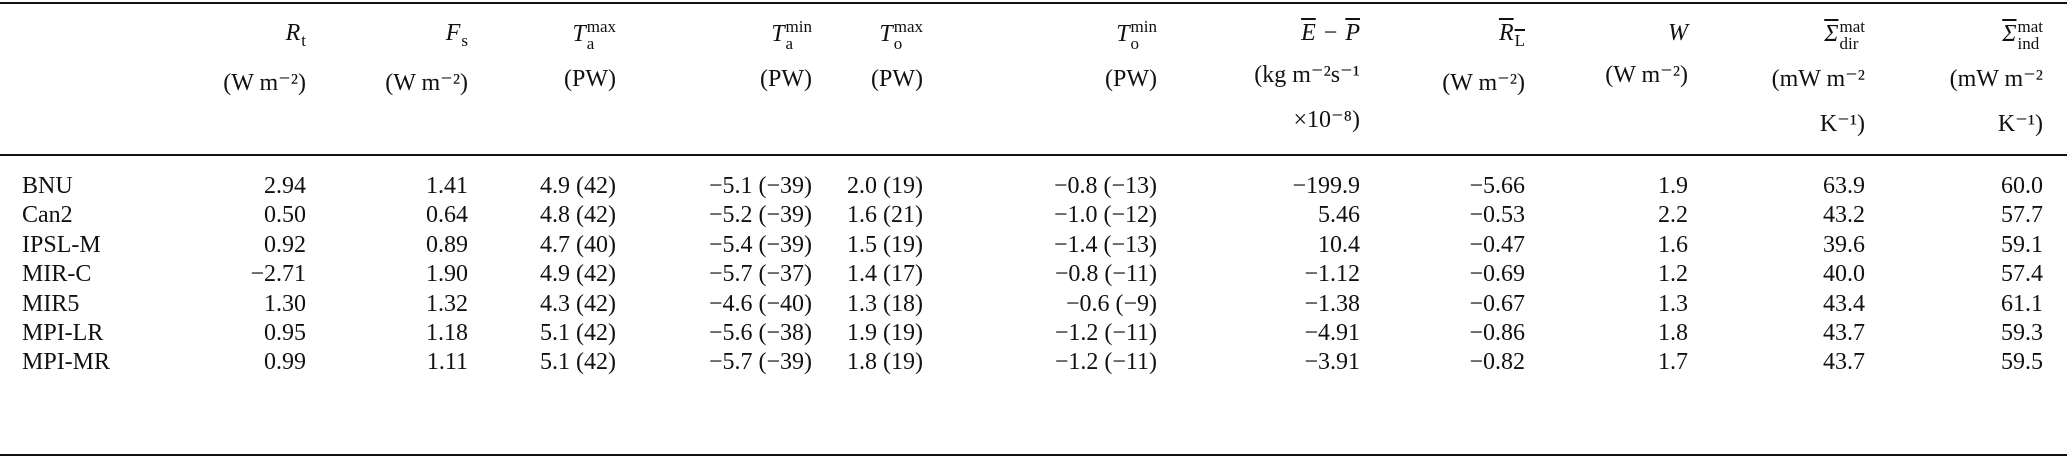 The height and width of the screenshot is (458, 2067). Describe the element at coordinates (1849, 43) in the screenshot. I see `subscript: dir` at that location.